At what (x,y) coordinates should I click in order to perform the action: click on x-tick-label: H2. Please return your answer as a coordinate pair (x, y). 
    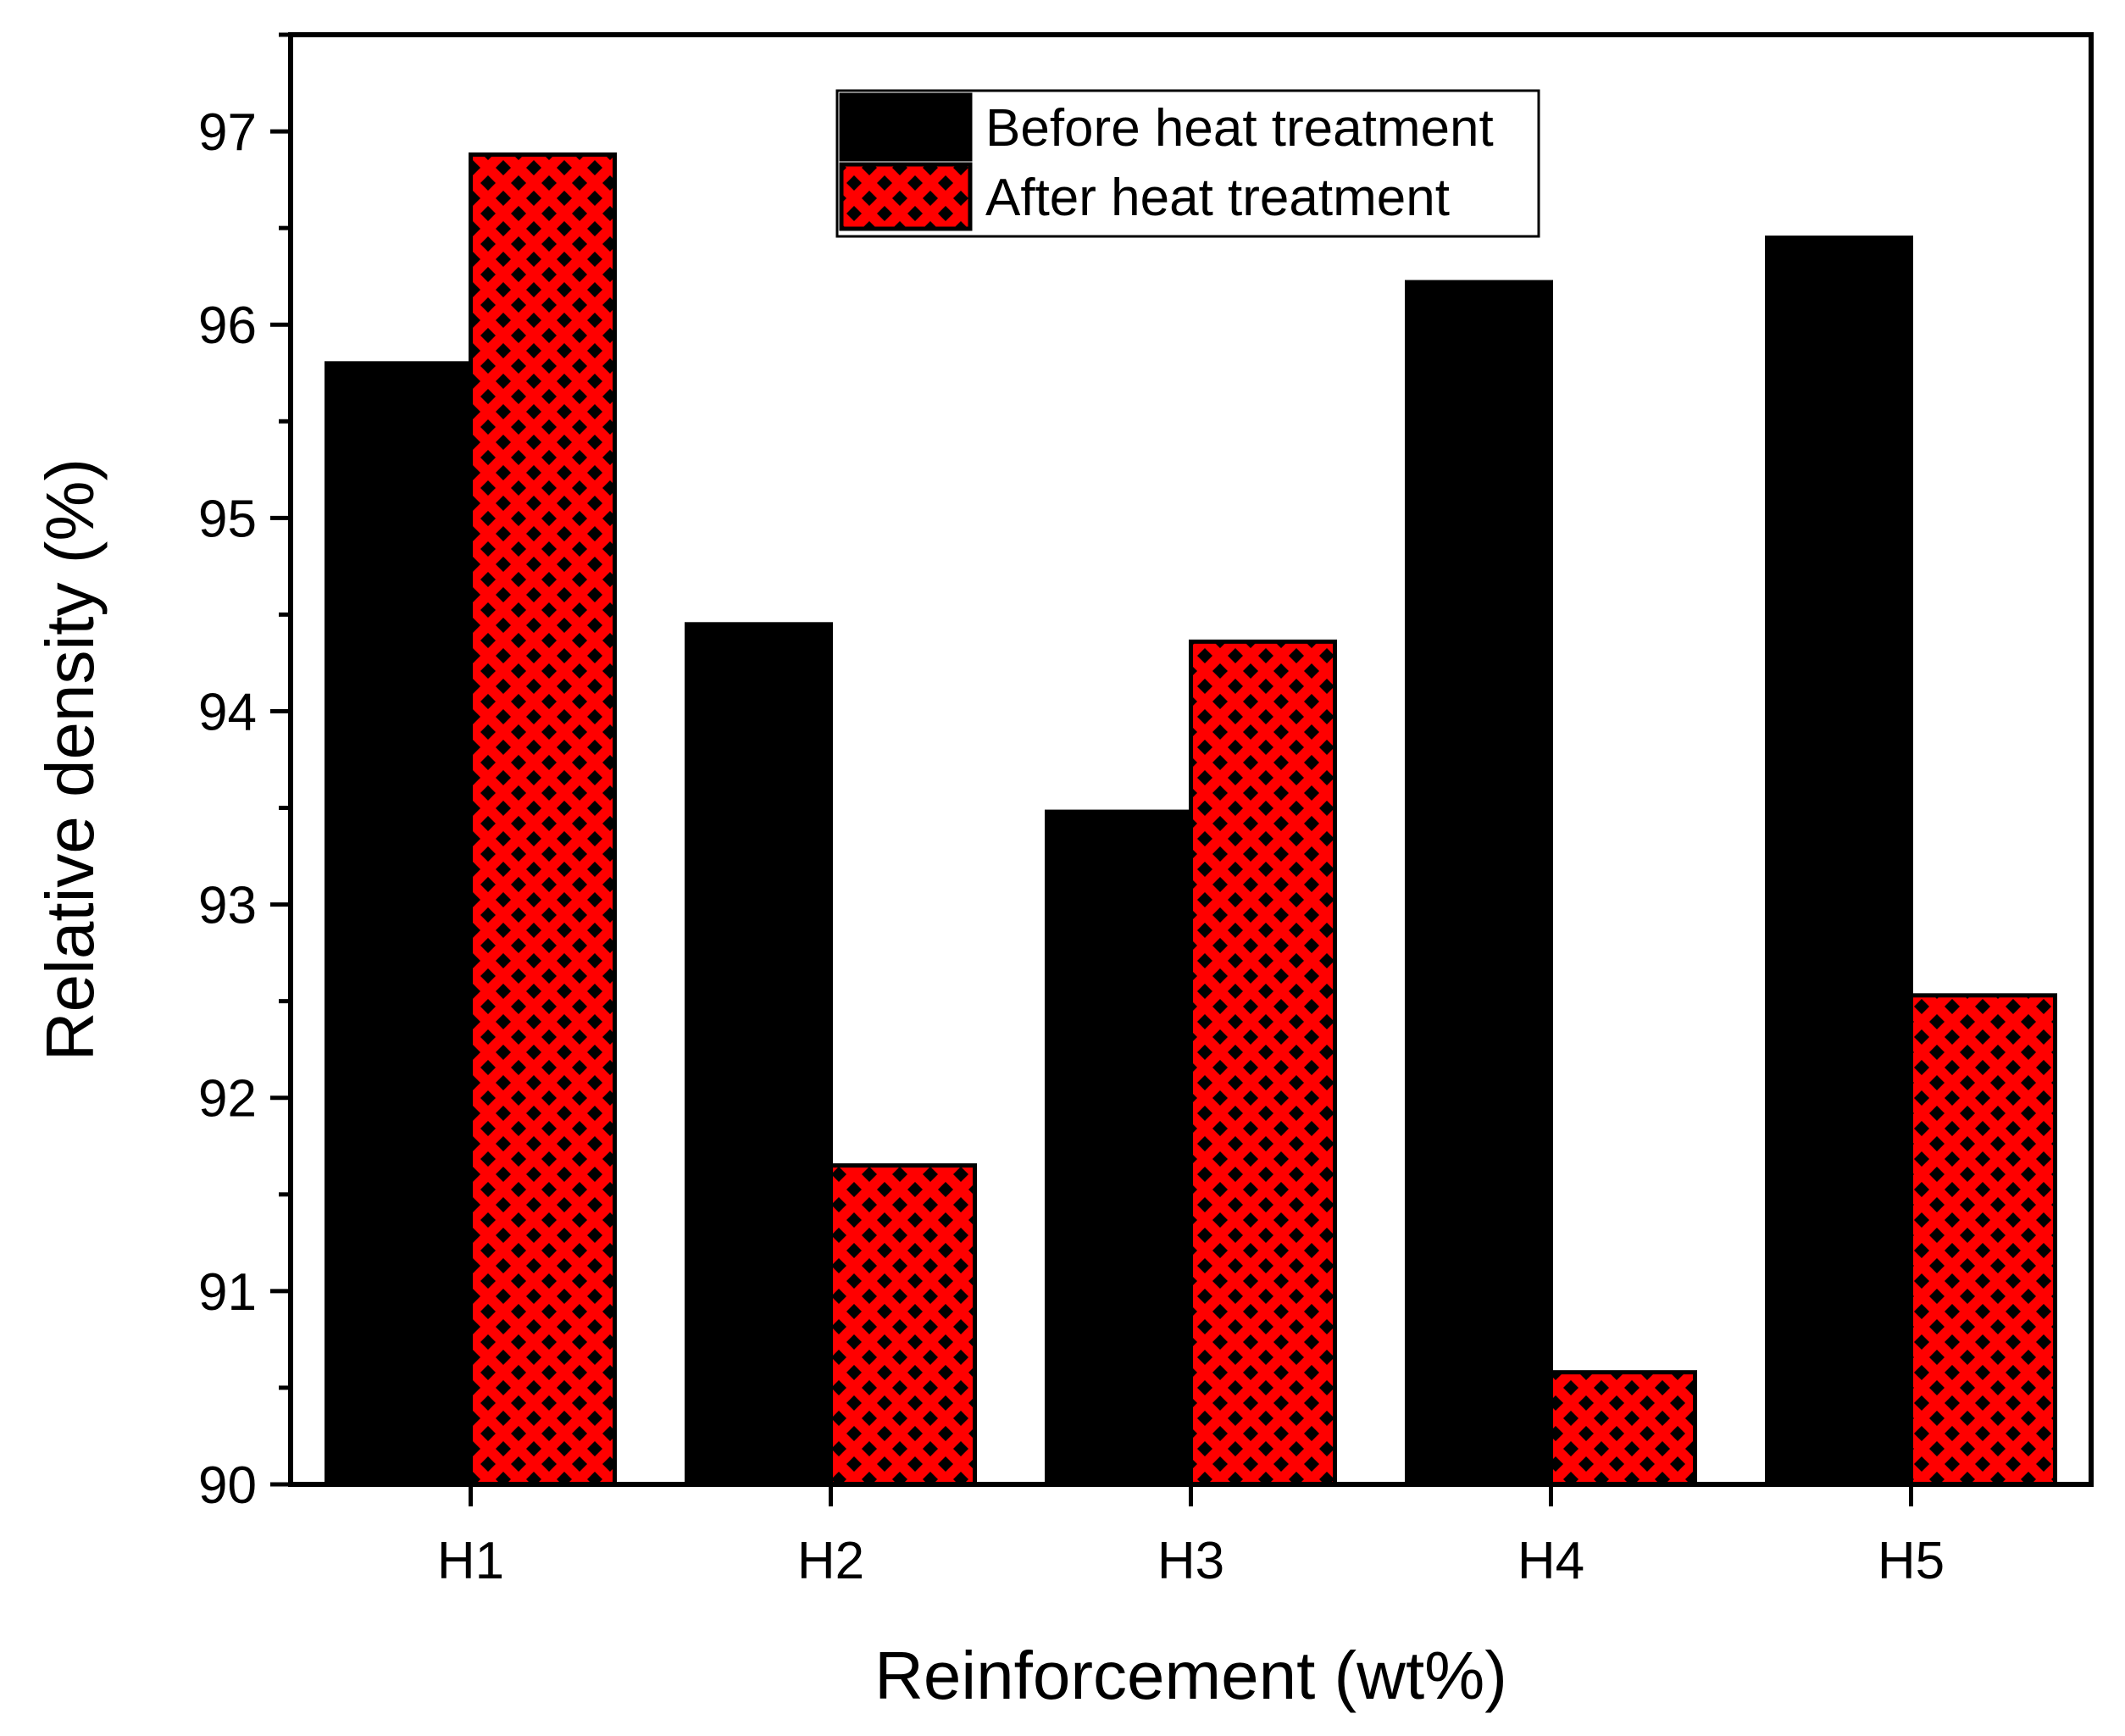
    Looking at the image, I should click on (830, 1561).